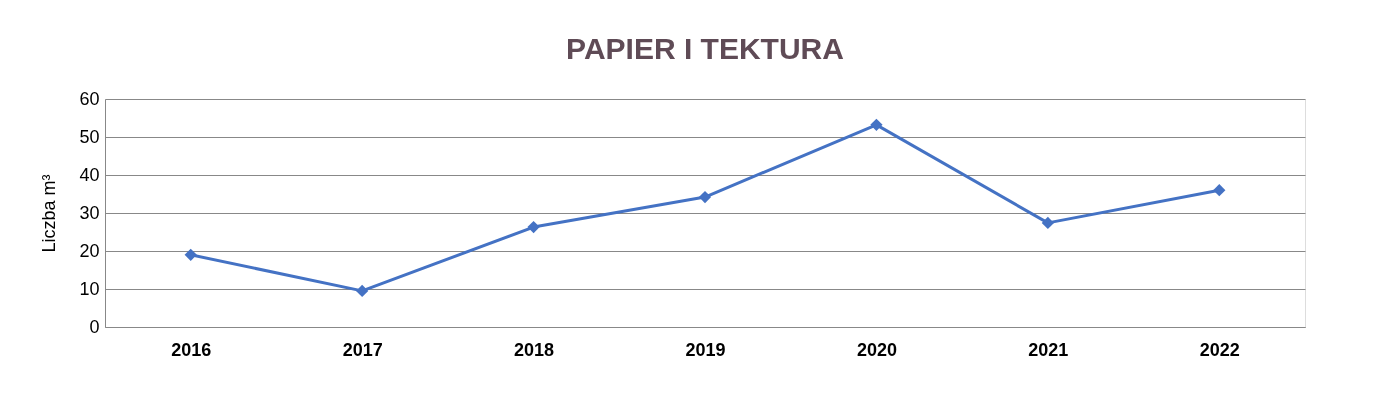 This screenshot has width=1390, height=405. What do you see at coordinates (705, 349) in the screenshot?
I see `x-tick-label: 2019` at bounding box center [705, 349].